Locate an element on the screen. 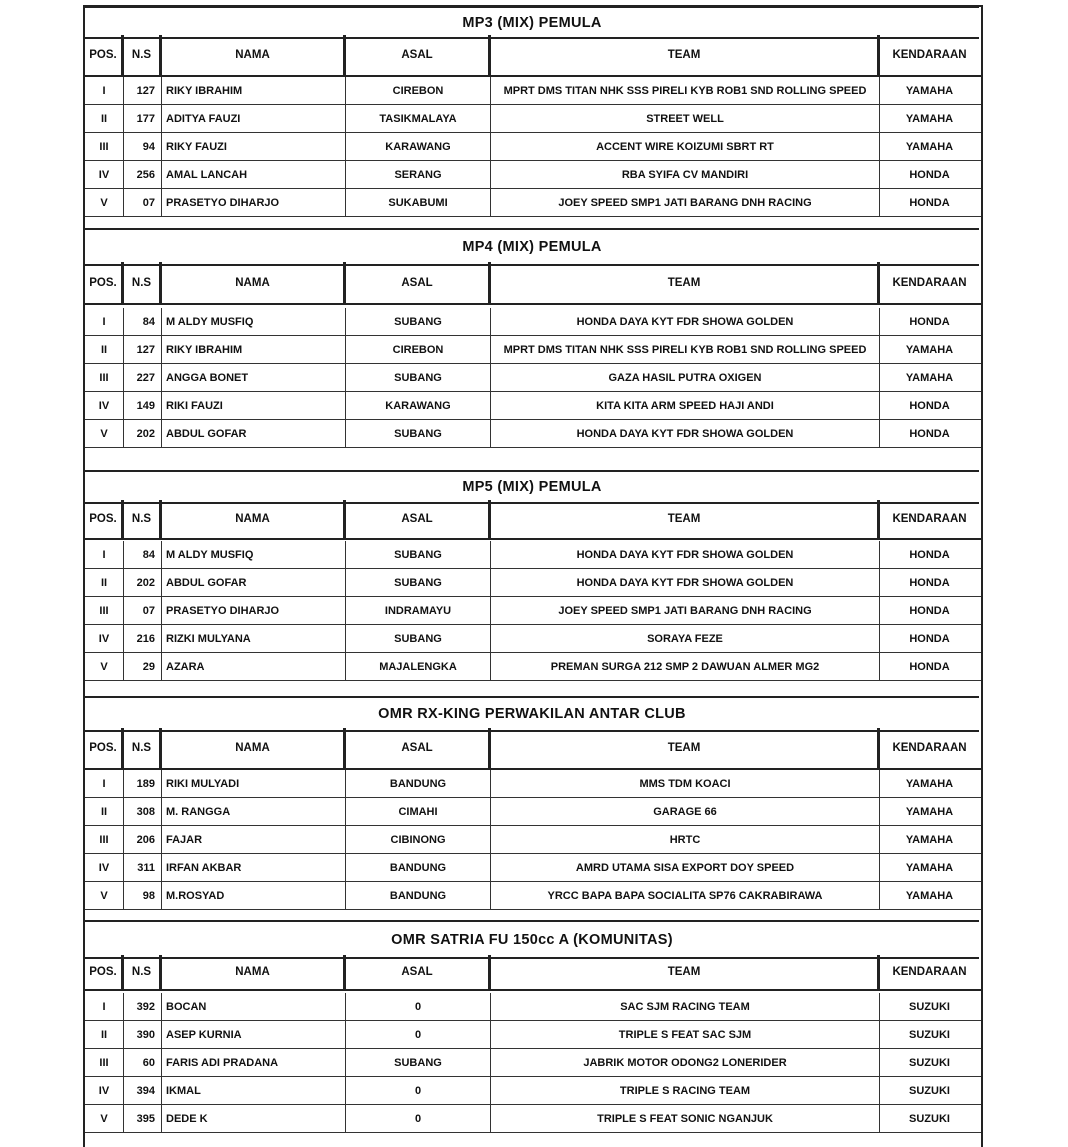  cell-nama: ANGGA BONET is located at coordinates (254, 377).